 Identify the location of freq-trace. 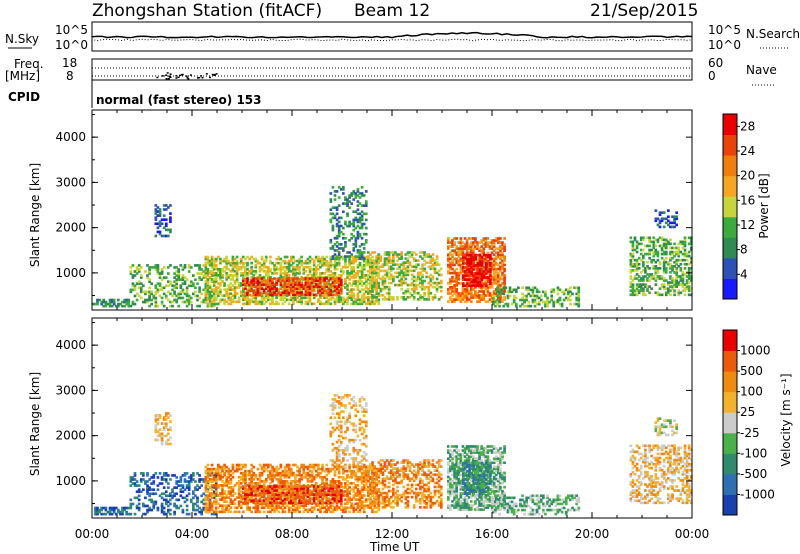
(392, 73).